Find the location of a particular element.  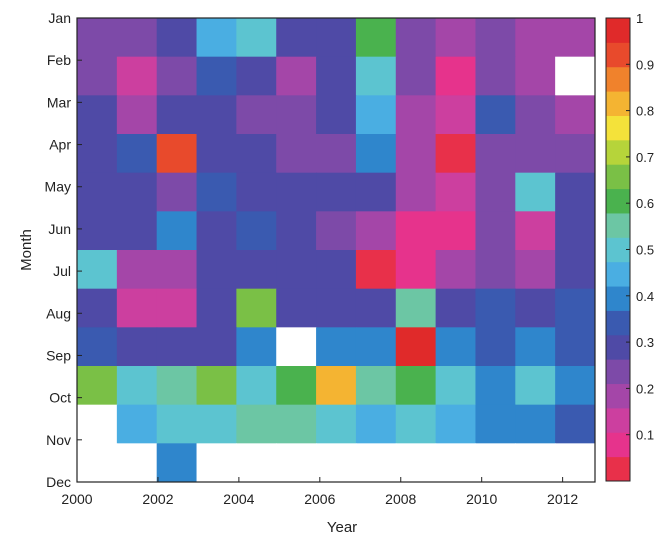

colorbar-tick-label: 0.5 is located at coordinates (645, 250).